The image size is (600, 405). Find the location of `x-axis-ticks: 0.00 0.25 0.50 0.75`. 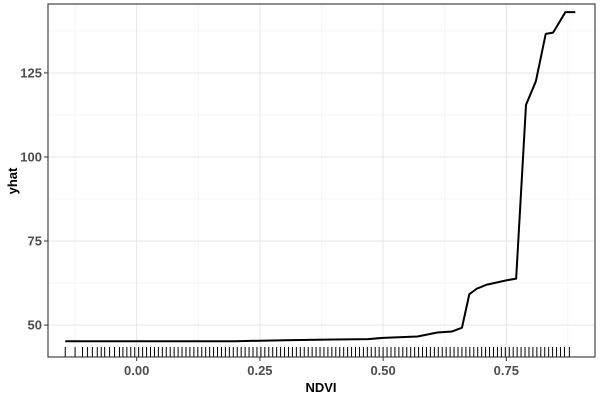

x-axis-ticks: 0.00 0.25 0.50 0.75 is located at coordinates (321, 367).